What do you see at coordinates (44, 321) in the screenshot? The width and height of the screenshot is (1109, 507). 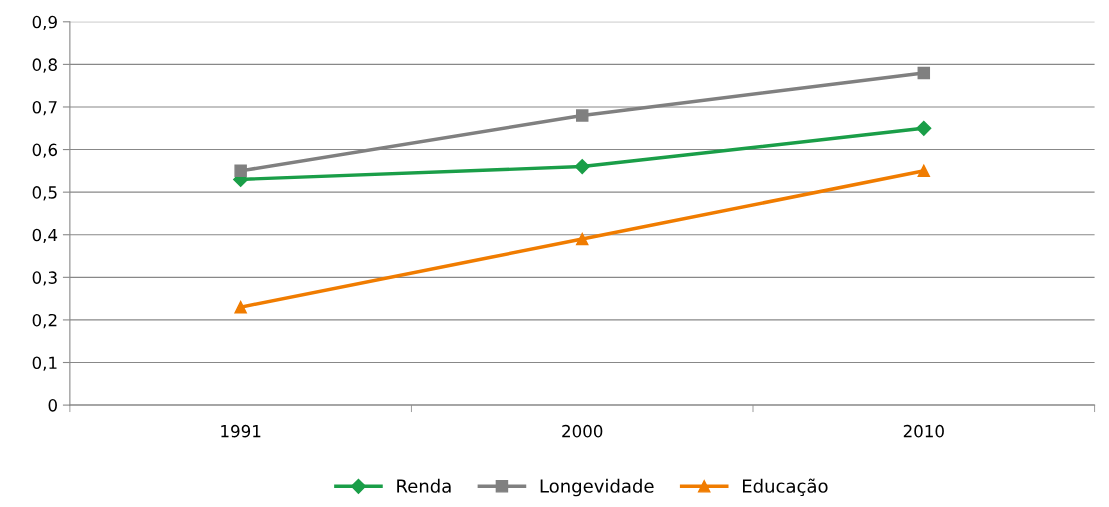 I see `y-tick-label: 0,2` at bounding box center [44, 321].